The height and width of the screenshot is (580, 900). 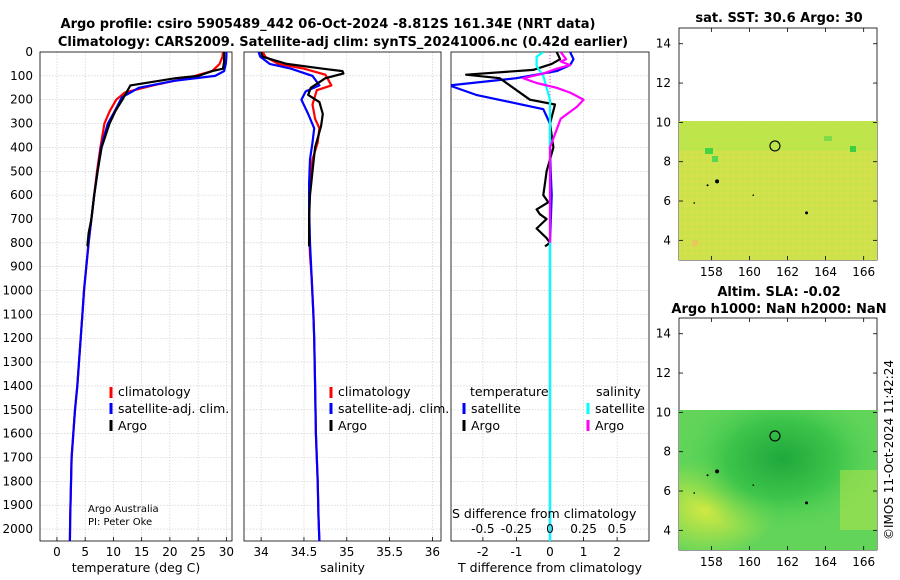 I want to click on sst-map-axes: 158 160 162 164 166 14 12 10 8 6 4, so click(x=766, y=153).